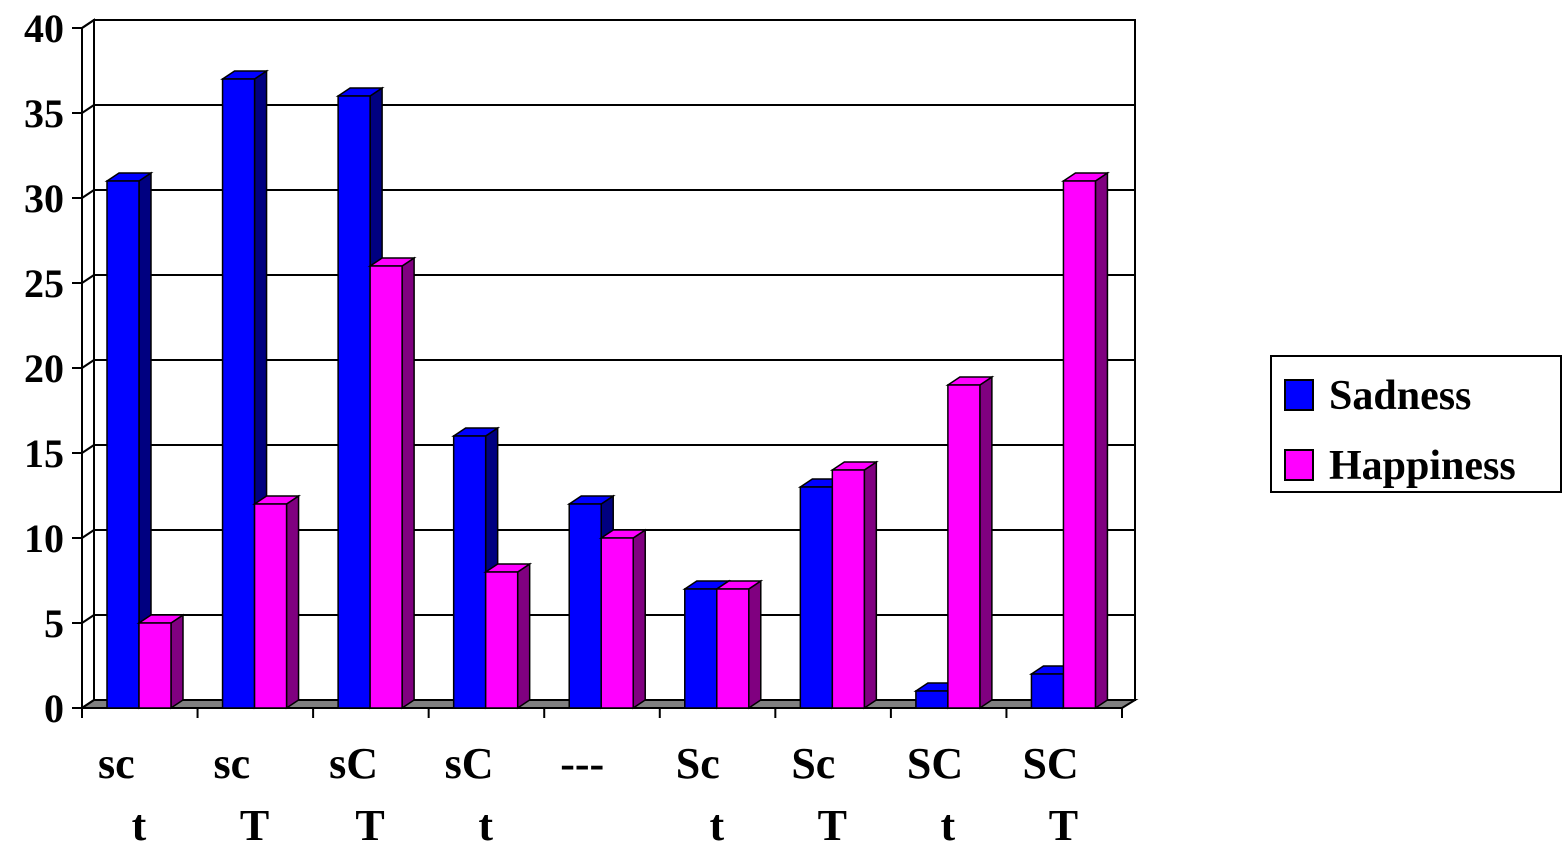 The image size is (1564, 849). What do you see at coordinates (44, 113) in the screenshot?
I see `y-tick-label: 35` at bounding box center [44, 113].